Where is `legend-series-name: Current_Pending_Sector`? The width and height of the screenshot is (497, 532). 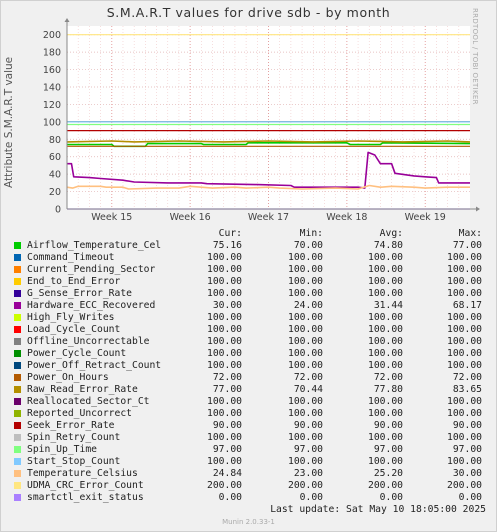
legend-series-name: Current_Pending_Sector is located at coordinates (91, 269).